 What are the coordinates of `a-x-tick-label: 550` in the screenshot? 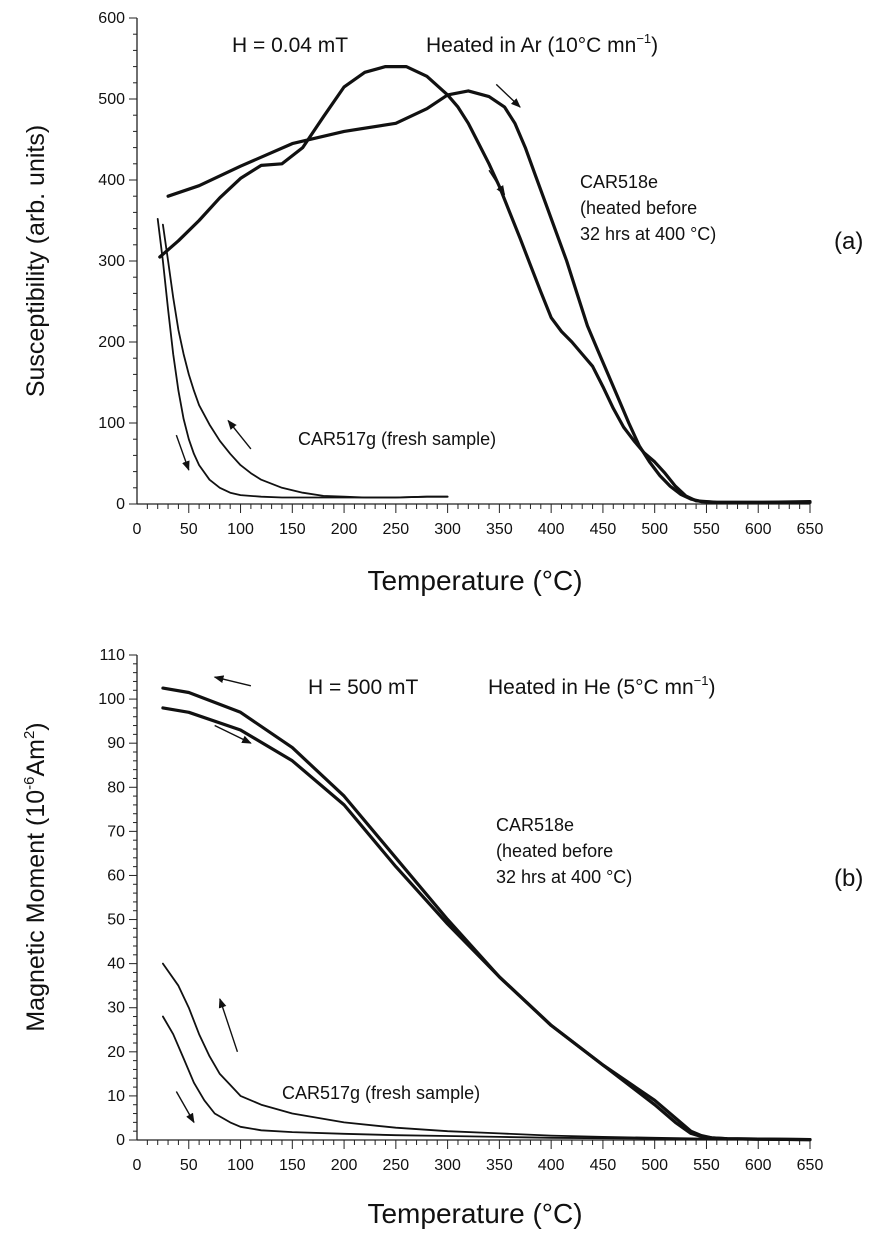 It's located at (706, 529).